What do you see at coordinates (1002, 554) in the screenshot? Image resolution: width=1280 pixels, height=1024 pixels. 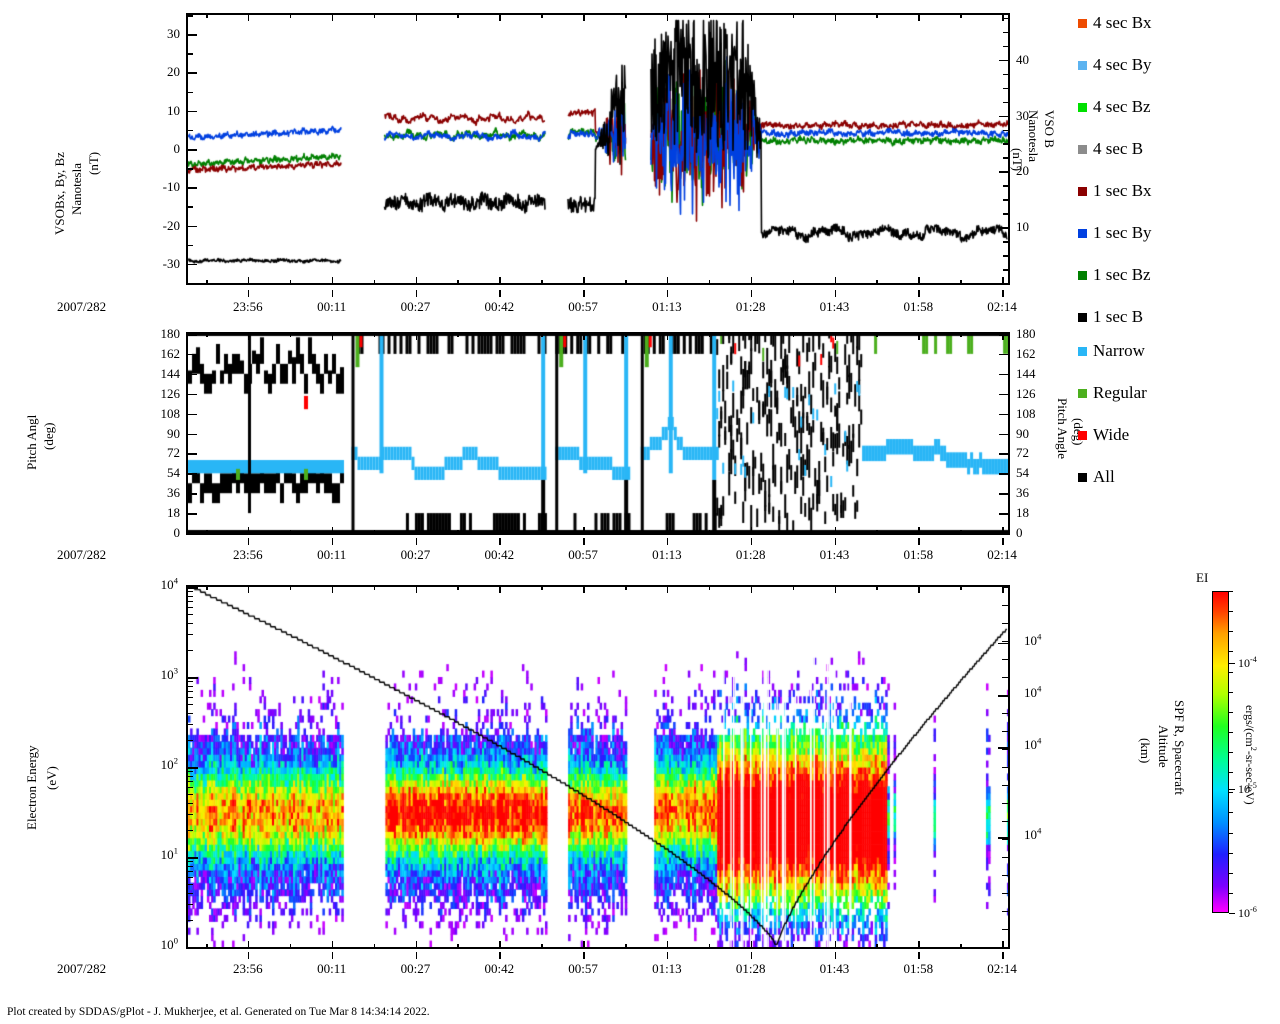 I see `p2-xtick-label: 02:14` at bounding box center [1002, 554].